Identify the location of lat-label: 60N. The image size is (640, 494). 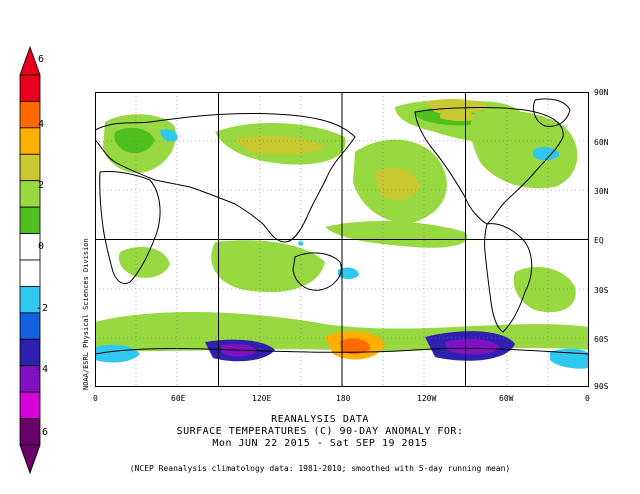
(601, 142).